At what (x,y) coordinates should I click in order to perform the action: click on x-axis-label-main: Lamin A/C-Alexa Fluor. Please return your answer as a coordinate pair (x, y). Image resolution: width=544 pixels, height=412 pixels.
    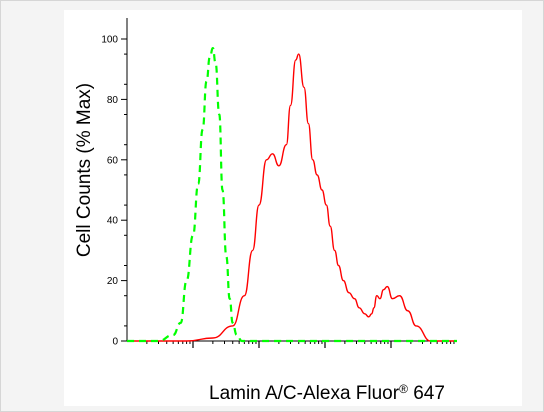
    Looking at the image, I should click on (304, 393).